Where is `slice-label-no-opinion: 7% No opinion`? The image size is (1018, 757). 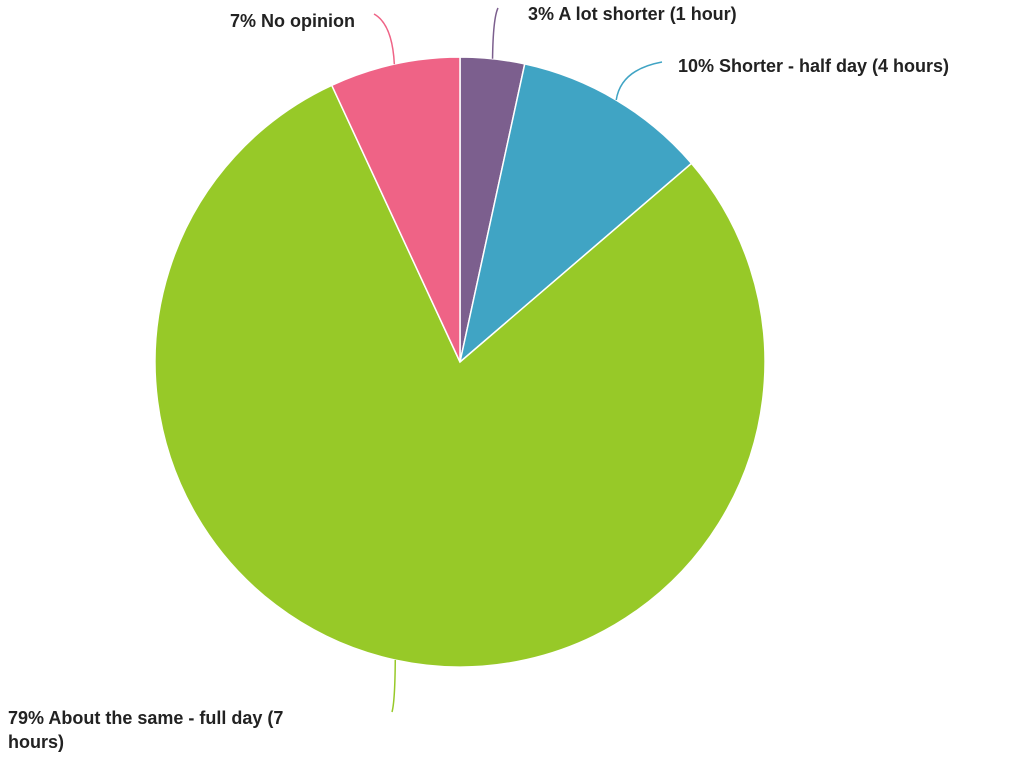 slice-label-no-opinion: 7% No opinion is located at coordinates (292, 21).